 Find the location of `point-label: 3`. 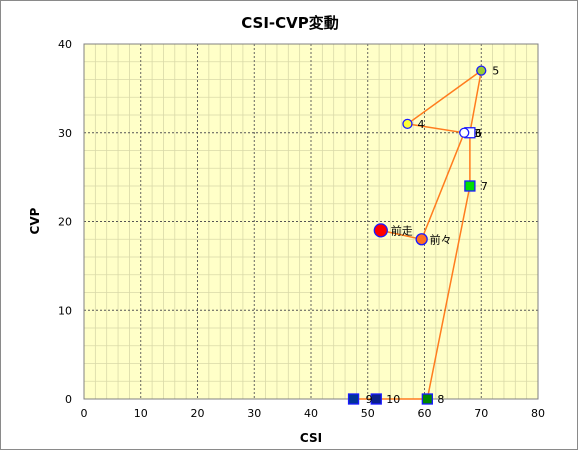

point-label: 3 is located at coordinates (477, 133).